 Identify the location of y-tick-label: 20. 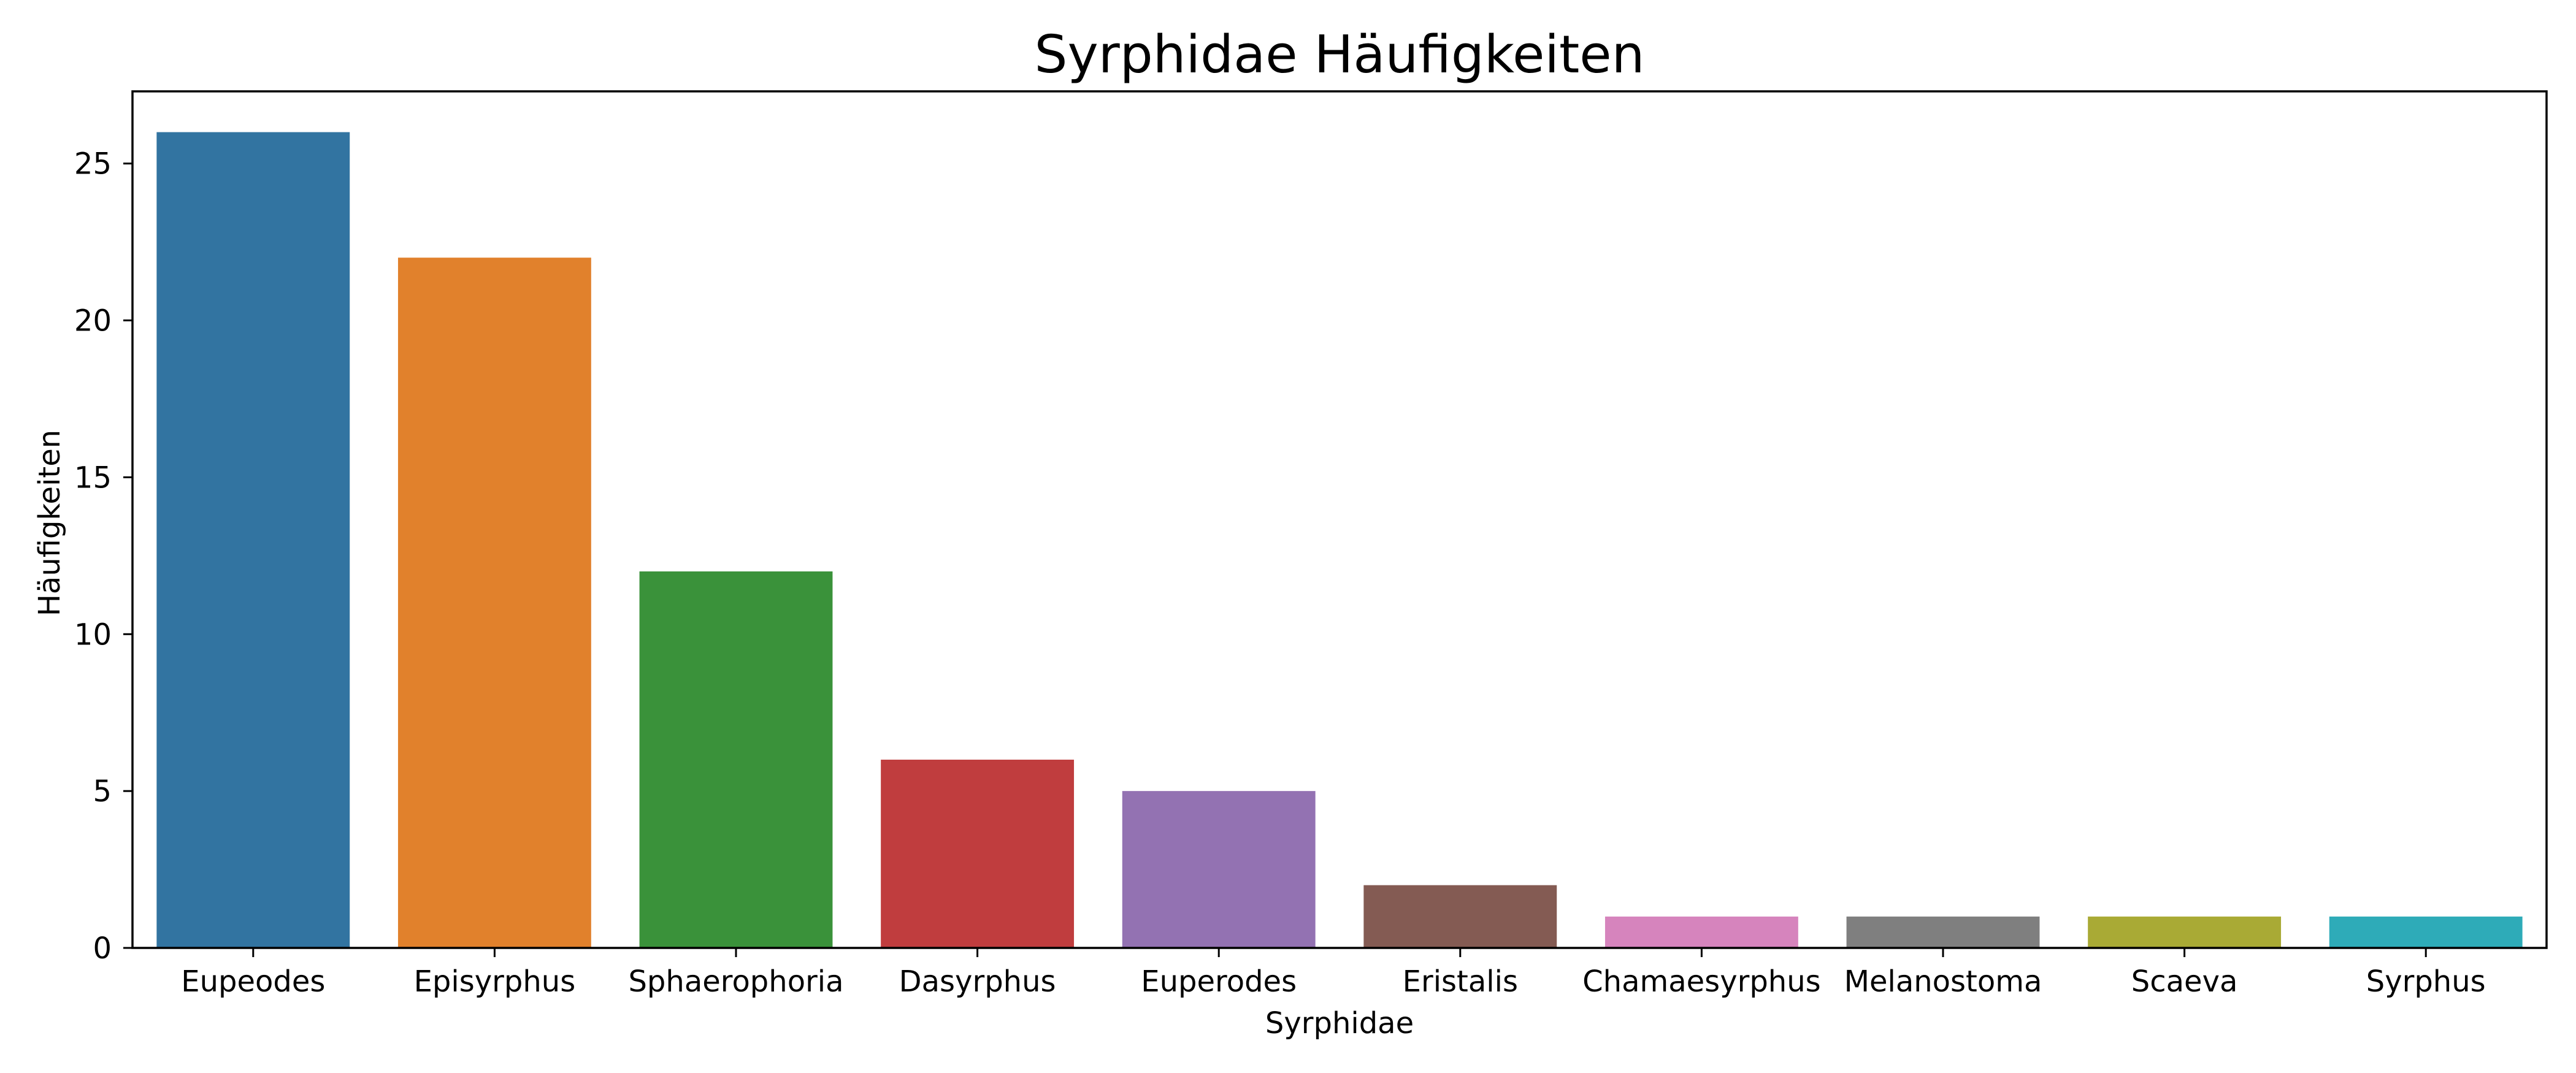
(93, 321).